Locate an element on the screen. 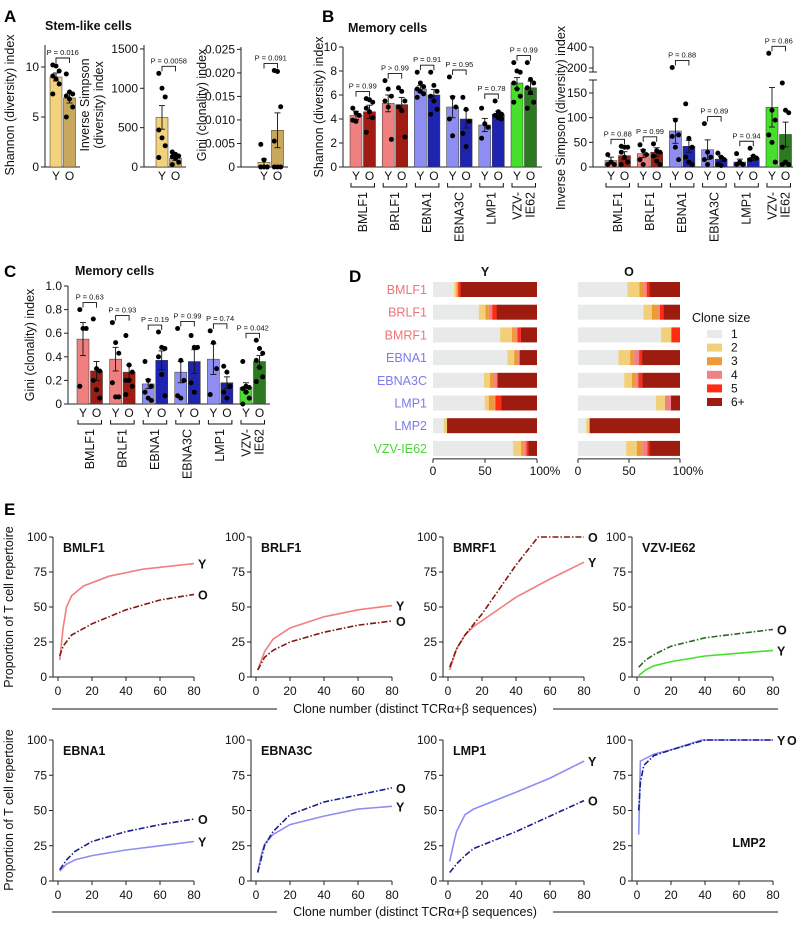  y-tick-label: 50 is located at coordinates (431, 607).